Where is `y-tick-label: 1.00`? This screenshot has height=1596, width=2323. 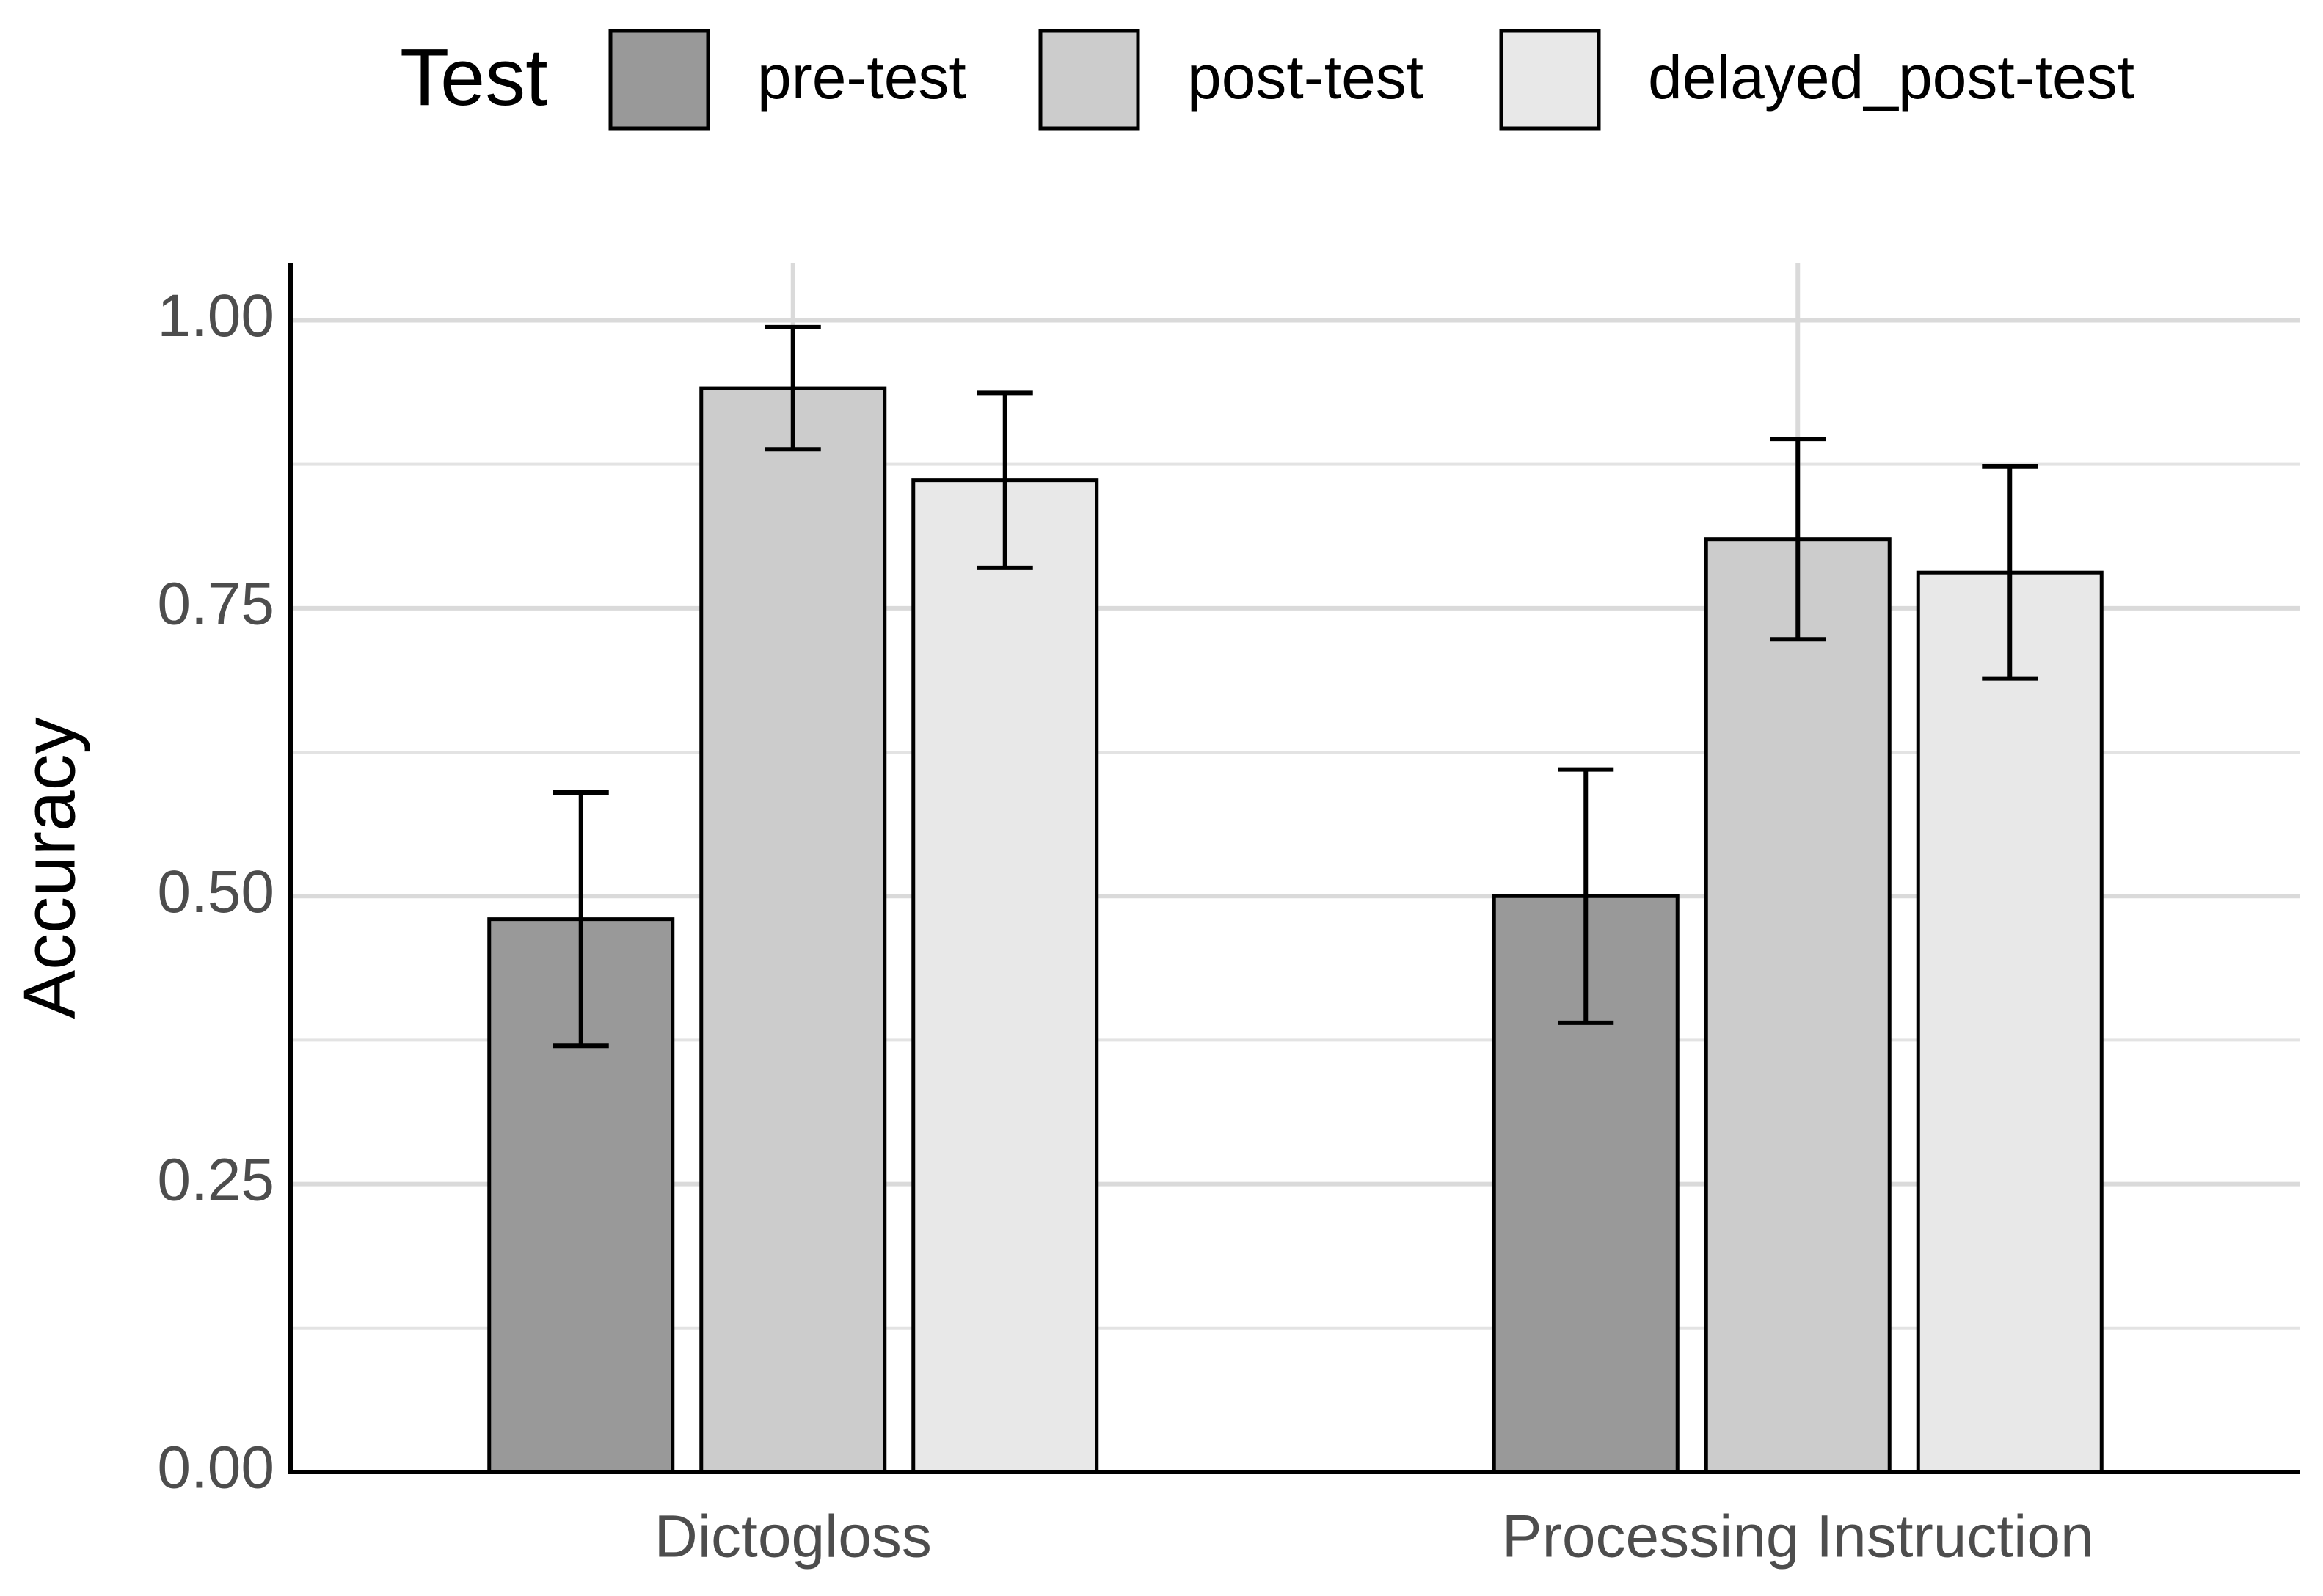 y-tick-label: 1.00 is located at coordinates (215, 316).